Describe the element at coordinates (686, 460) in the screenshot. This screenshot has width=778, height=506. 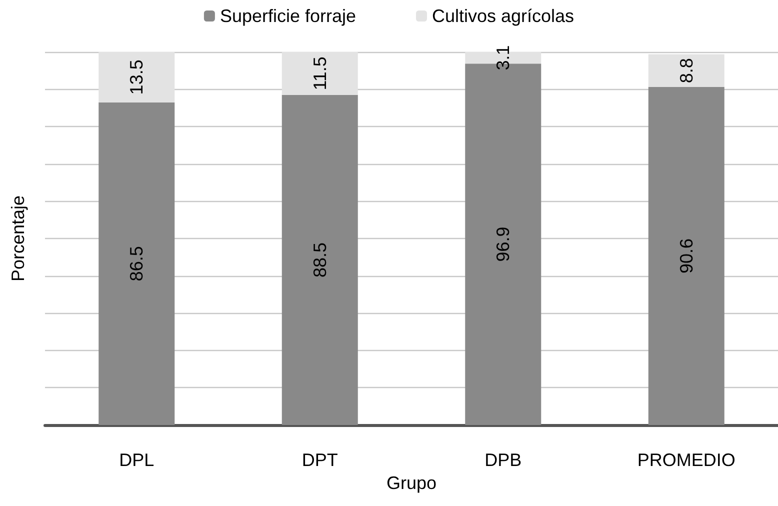
I see `x-tick-label: PROMEDIO` at that location.